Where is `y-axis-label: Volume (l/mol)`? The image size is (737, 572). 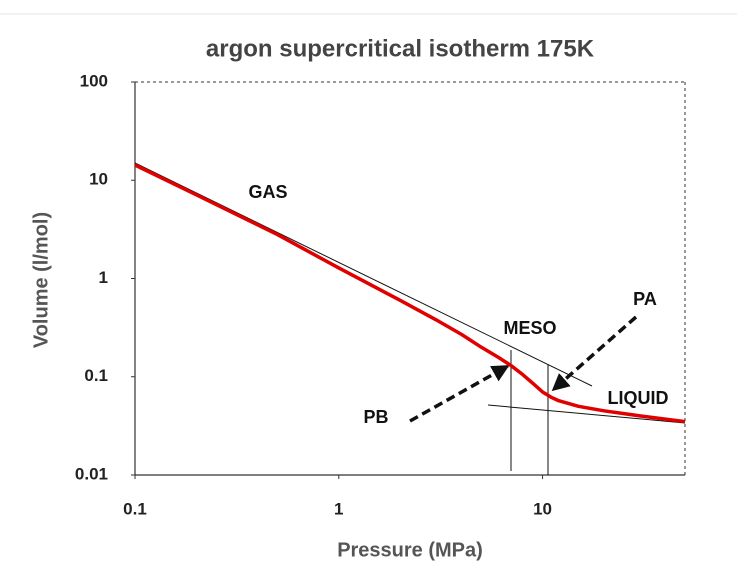
y-axis-label: Volume (l/mol) is located at coordinates (41, 280).